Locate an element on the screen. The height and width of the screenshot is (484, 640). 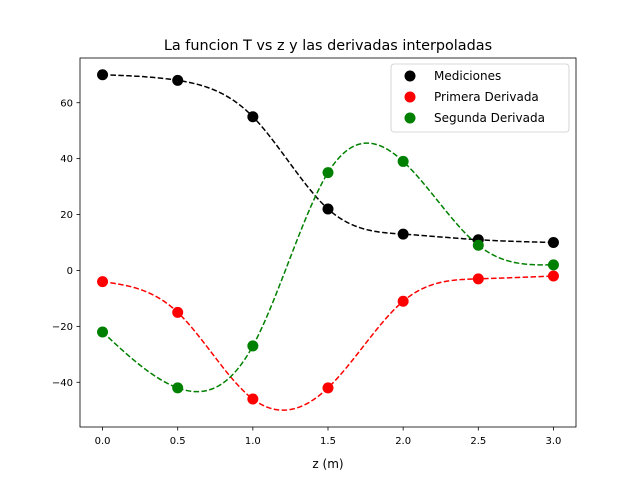
x-axis-label: z (m) is located at coordinates (327, 464).